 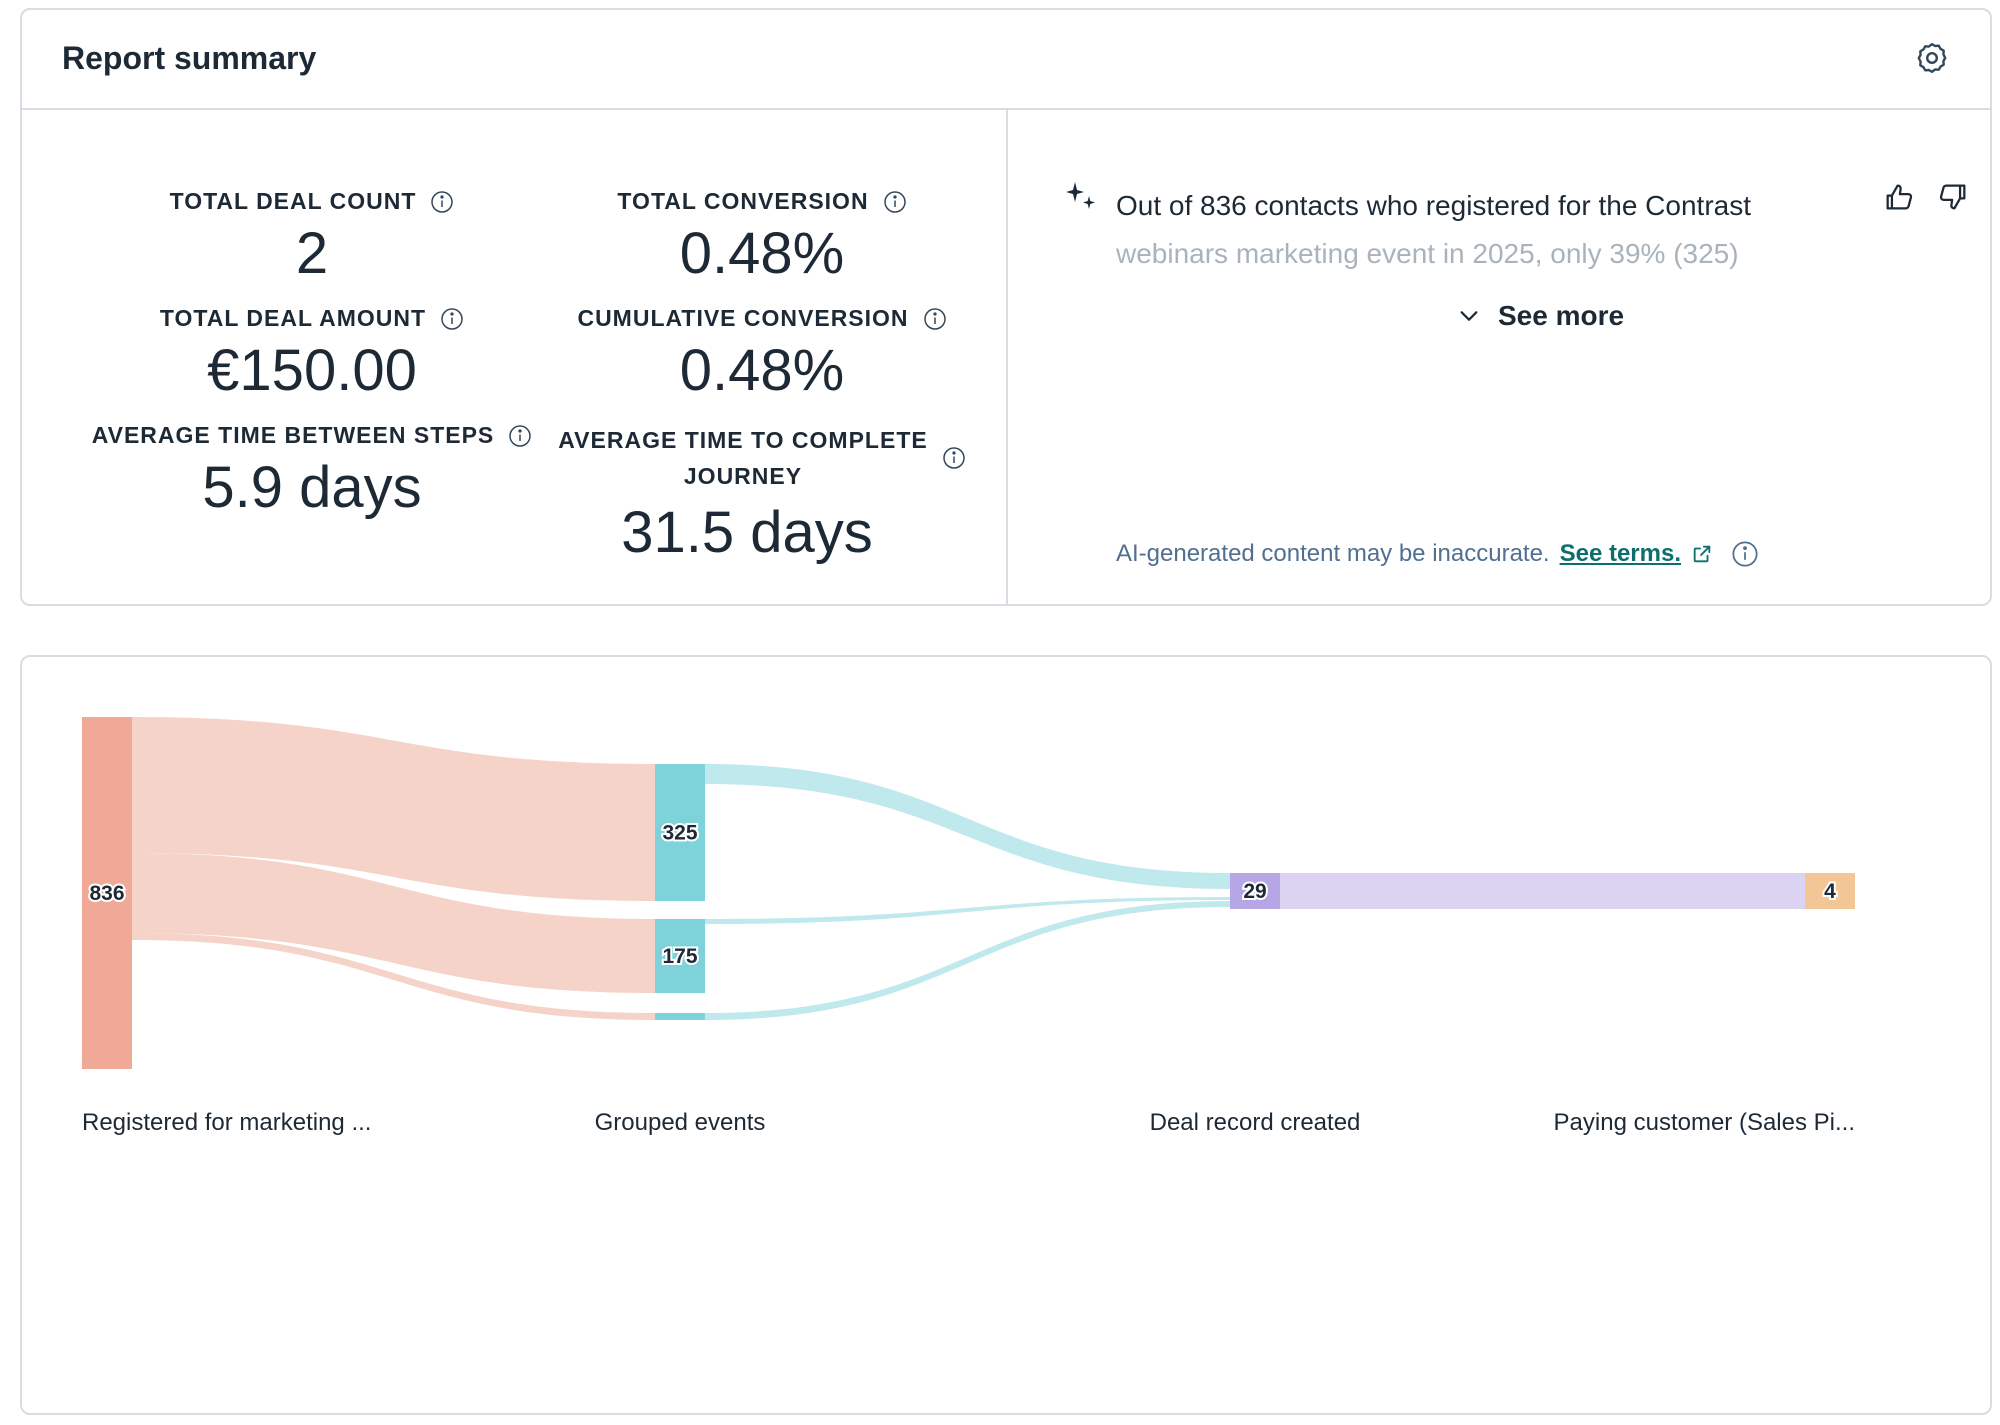 What do you see at coordinates (1006, 60) in the screenshot?
I see `card-header: Report summary` at bounding box center [1006, 60].